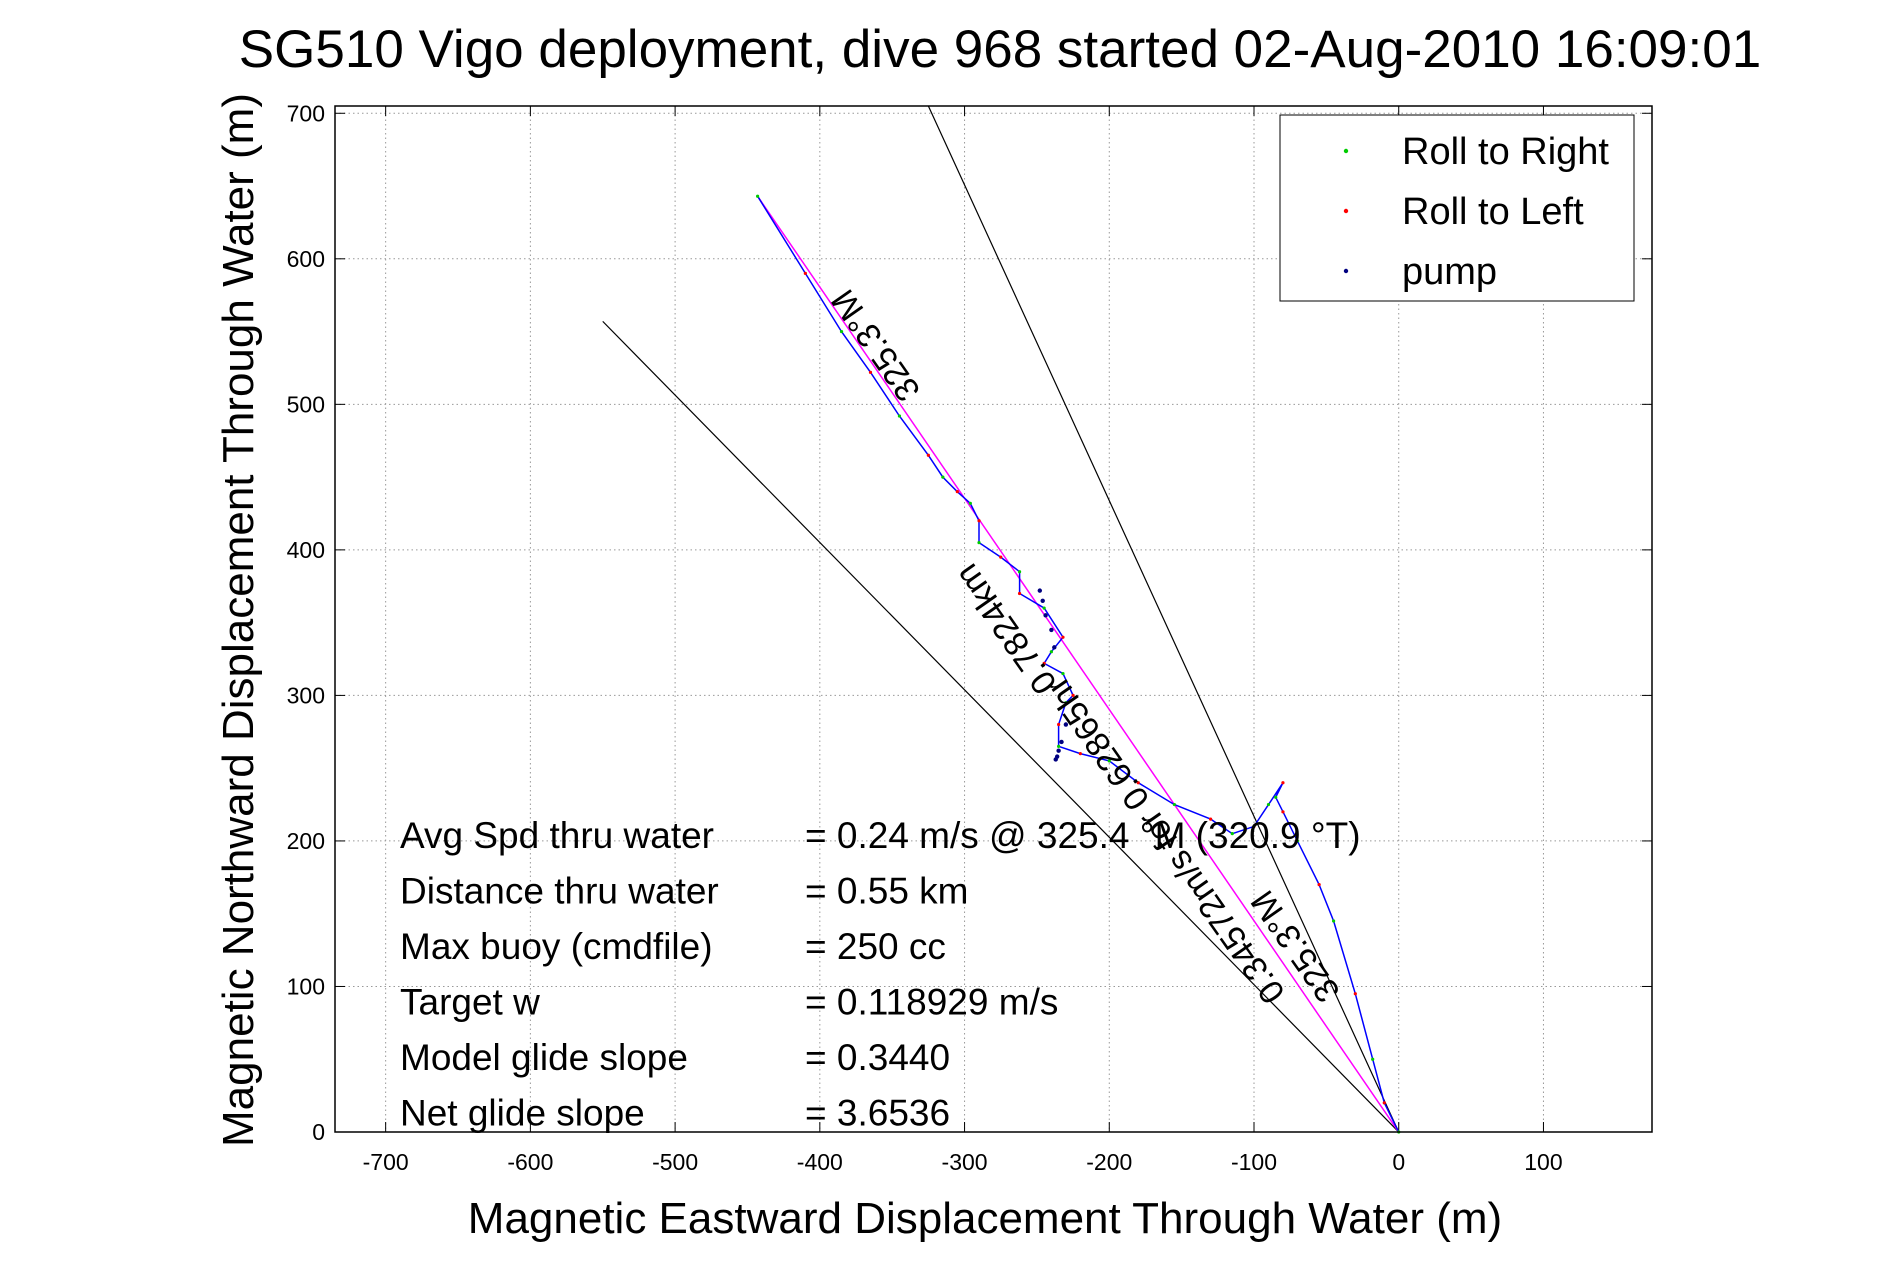  What do you see at coordinates (306, 113) in the screenshot?
I see `y-tick-label: 700` at bounding box center [306, 113].